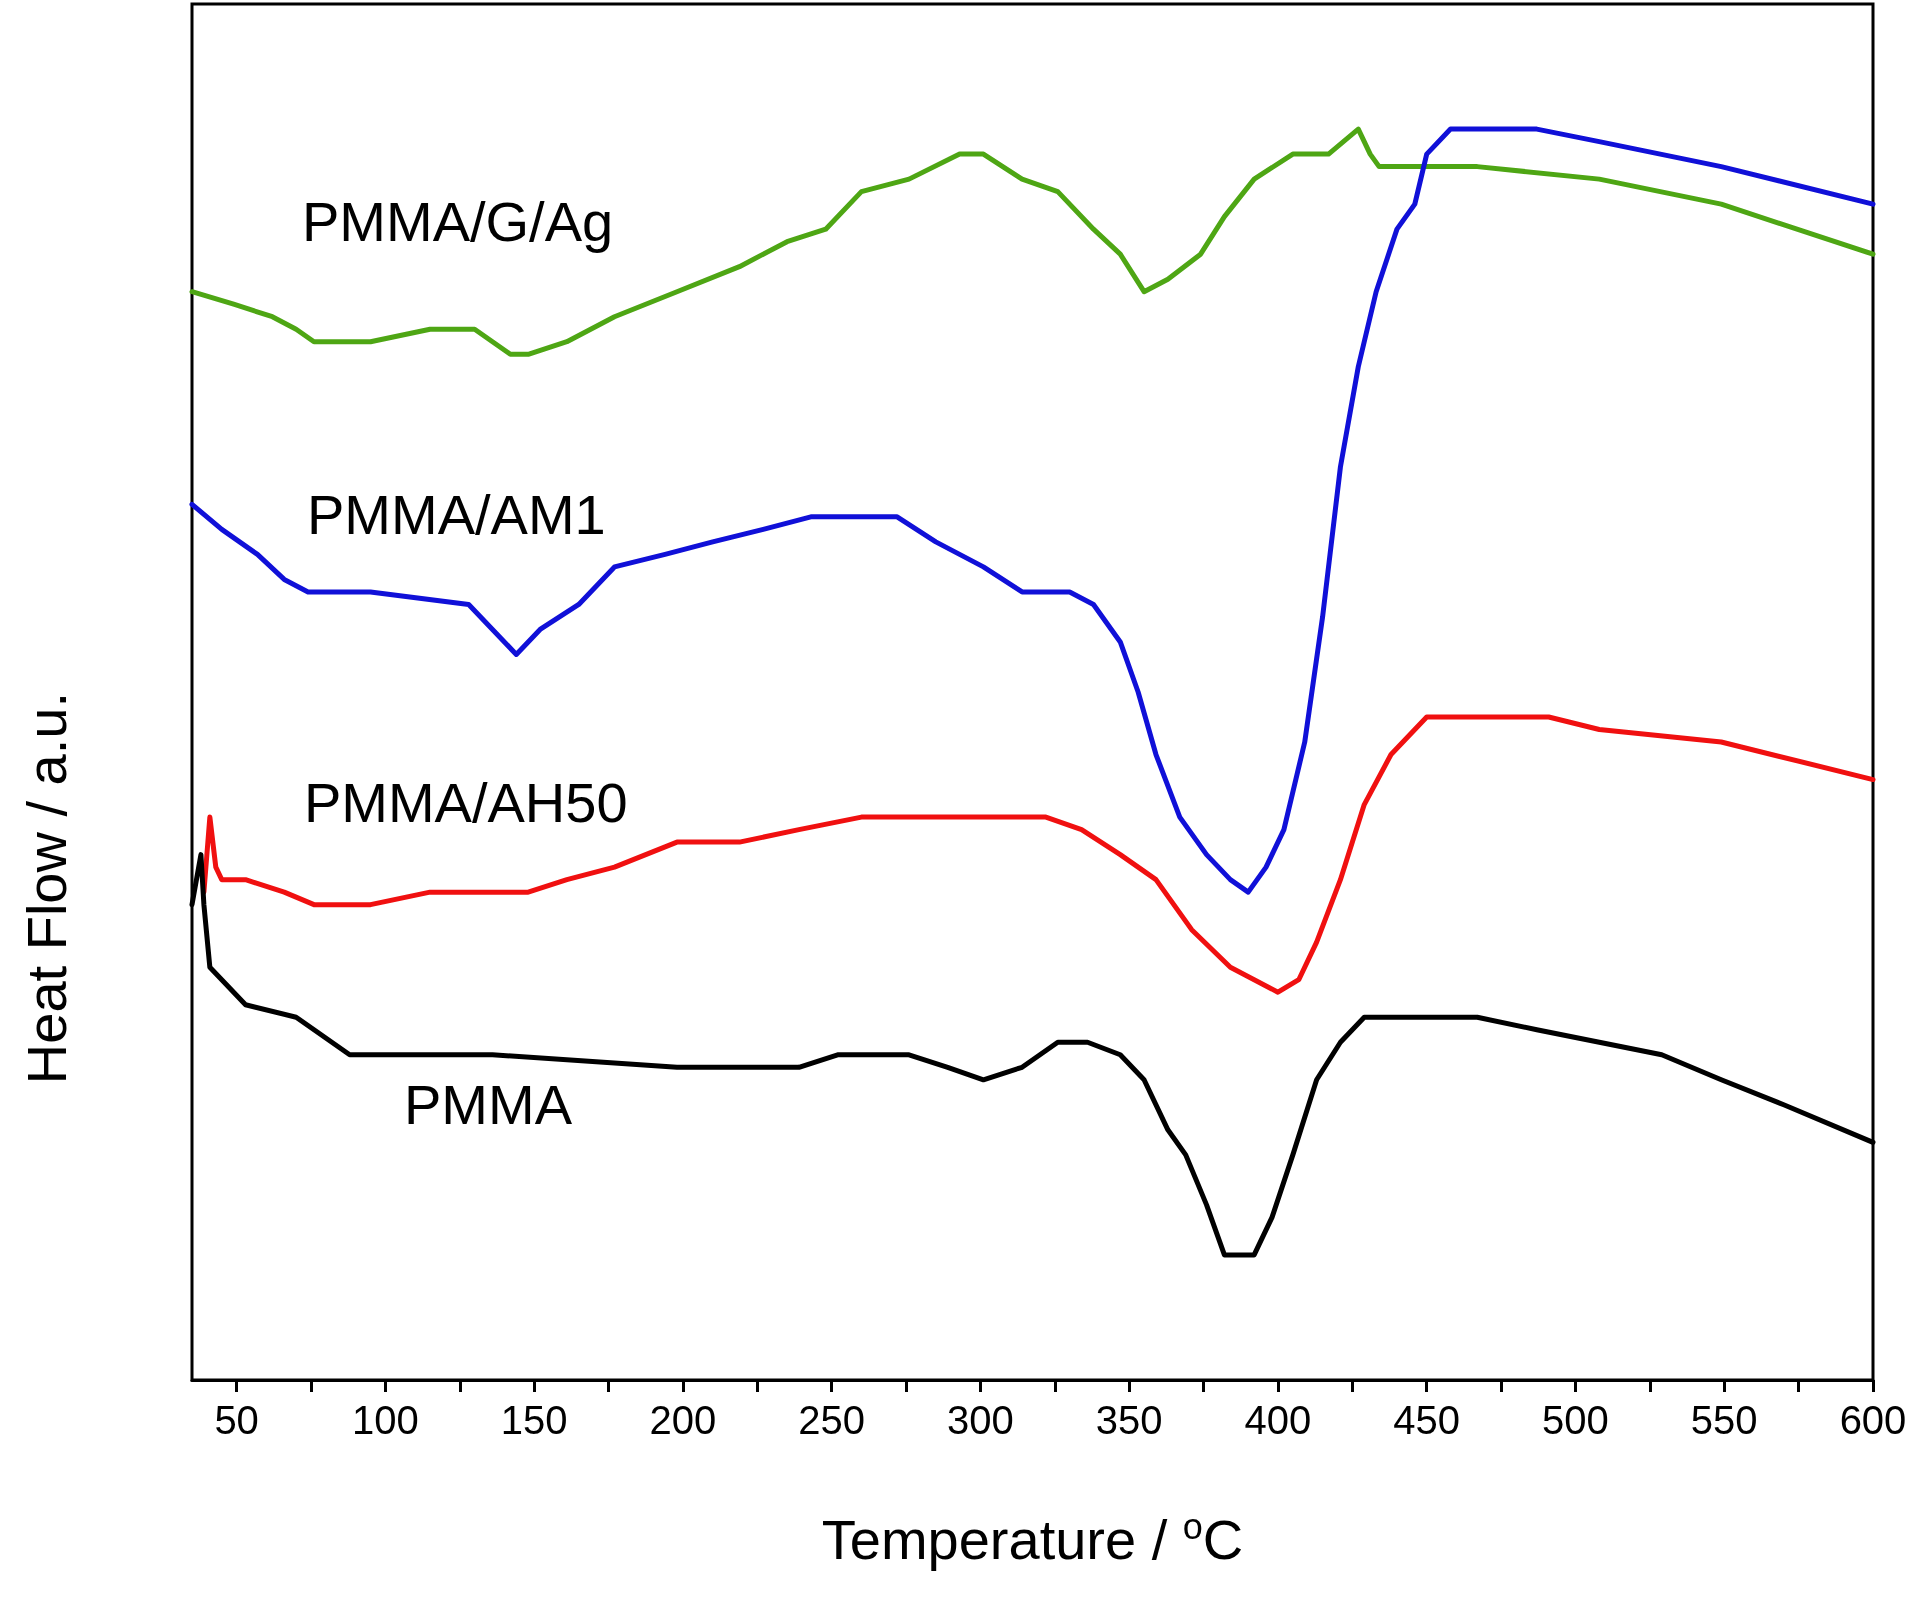  What do you see at coordinates (832, 1420) in the screenshot?
I see `x-tick-label: 250` at bounding box center [832, 1420].